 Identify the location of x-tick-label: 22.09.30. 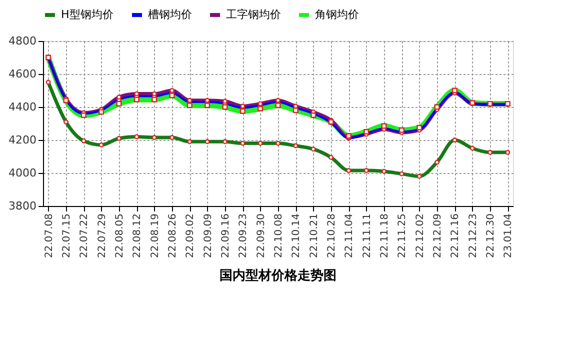
(261, 236).